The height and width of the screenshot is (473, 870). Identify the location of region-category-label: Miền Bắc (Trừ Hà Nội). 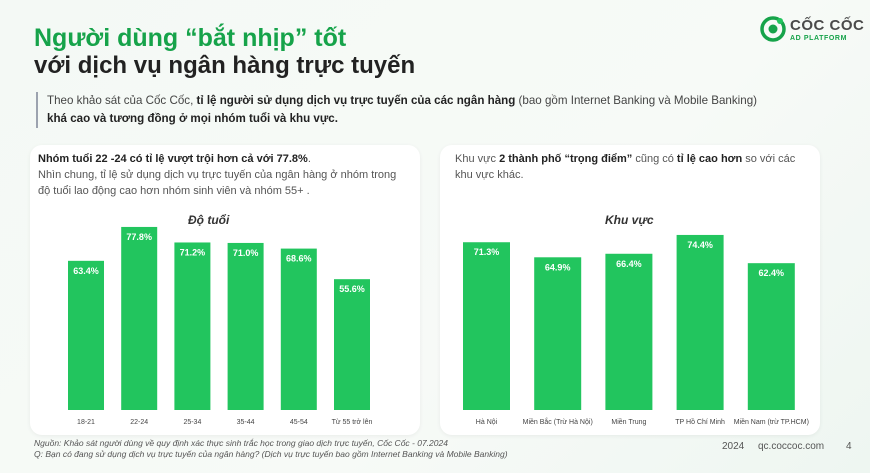
(558, 421).